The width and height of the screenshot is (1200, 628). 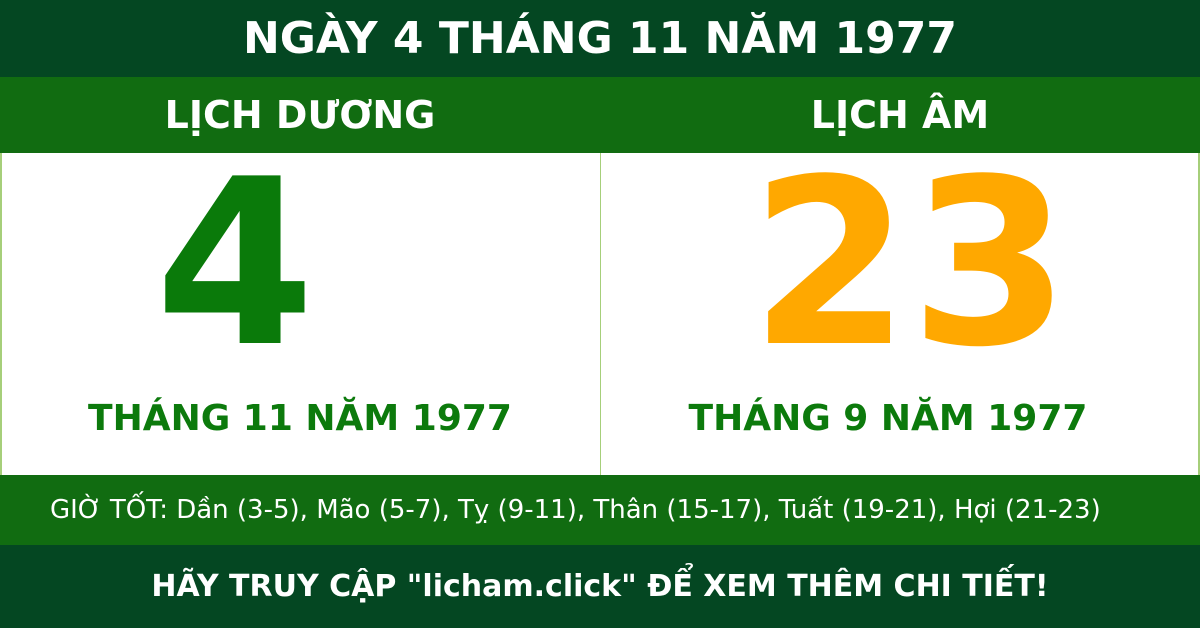 What do you see at coordinates (600, 314) in the screenshot?
I see `divider` at bounding box center [600, 314].